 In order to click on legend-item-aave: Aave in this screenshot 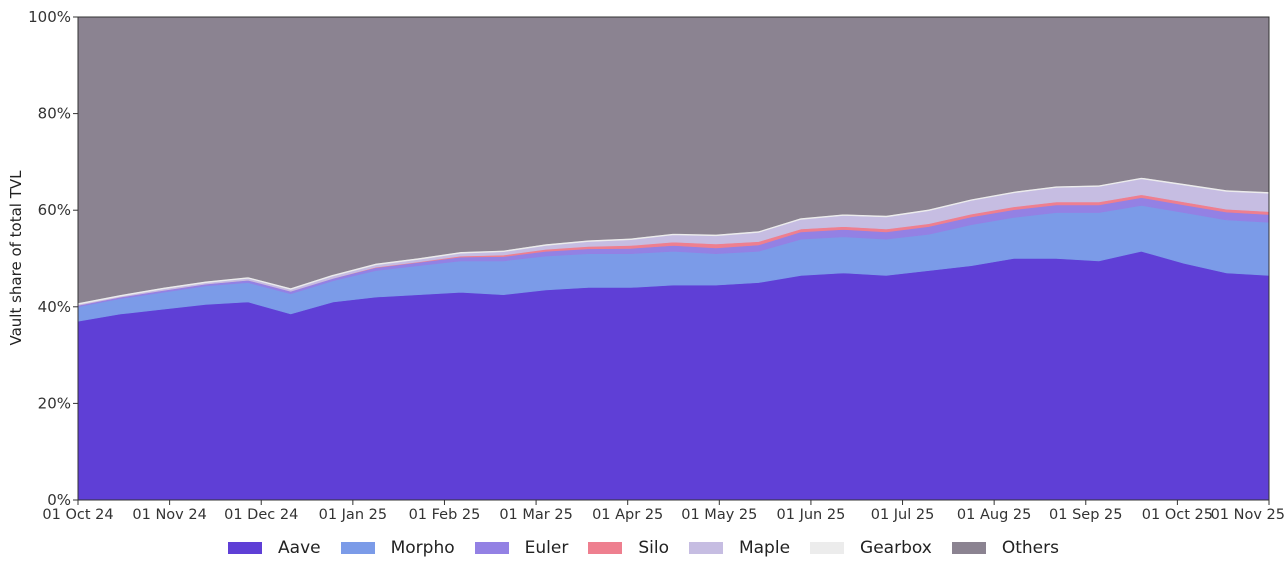, I will do `click(274, 548)`.